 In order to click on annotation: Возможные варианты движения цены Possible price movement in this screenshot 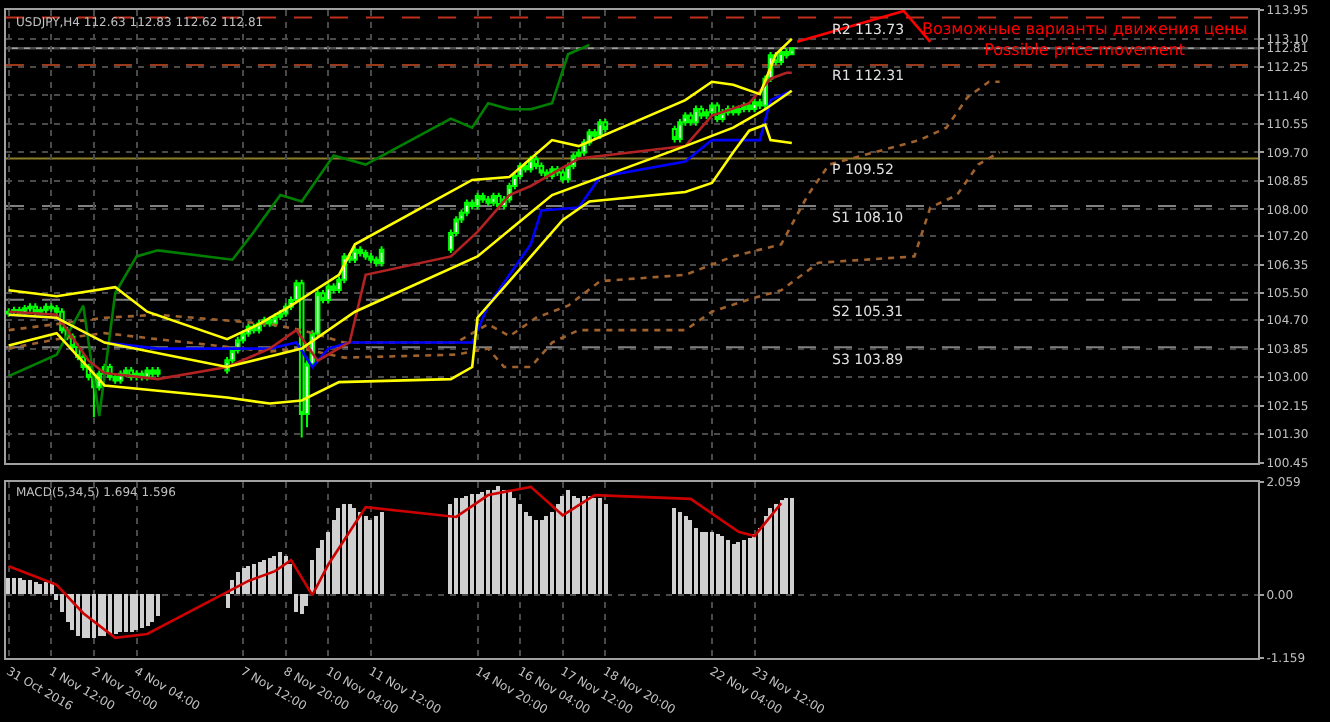, I will do `click(1085, 39)`.